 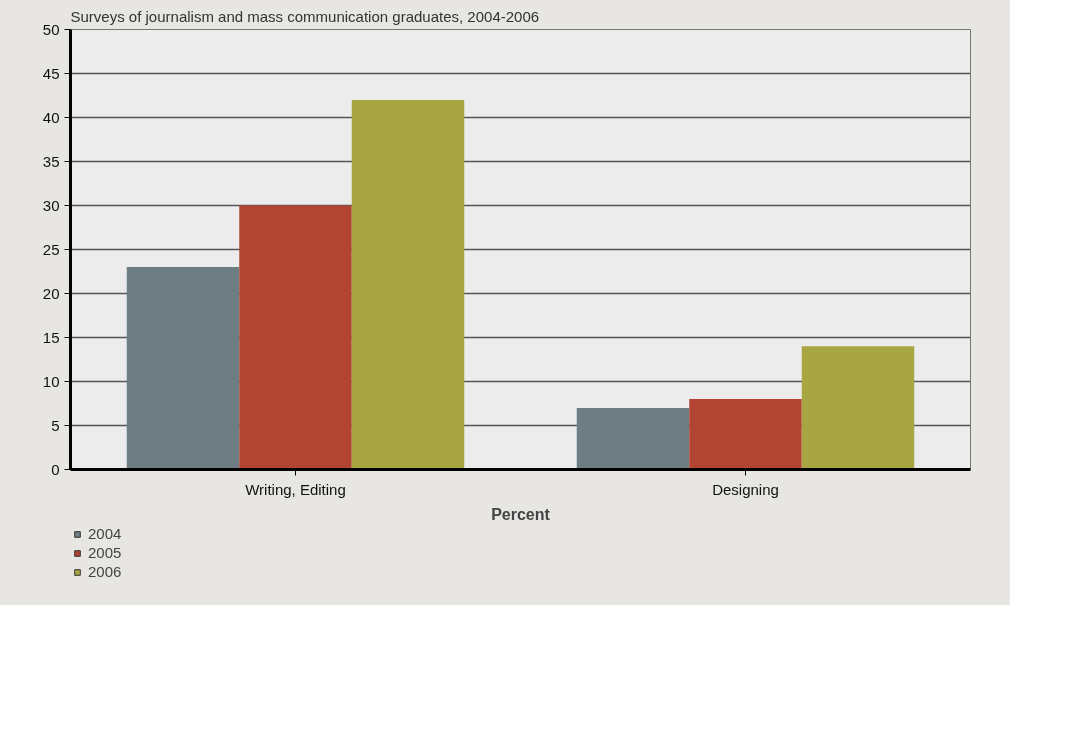 What do you see at coordinates (51, 249) in the screenshot?
I see `y-tick-label: 25` at bounding box center [51, 249].